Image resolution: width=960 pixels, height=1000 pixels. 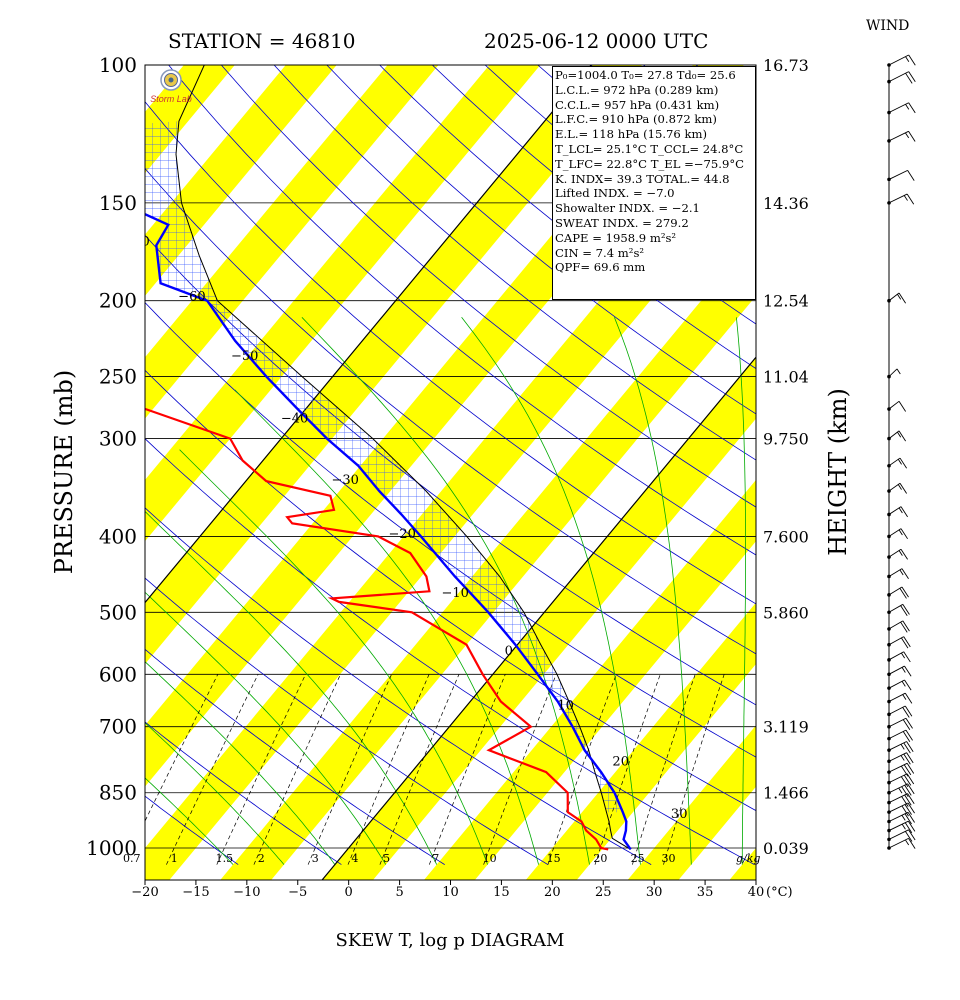 What do you see at coordinates (654, 892) in the screenshot?
I see `x-tick-label: 30` at bounding box center [654, 892].